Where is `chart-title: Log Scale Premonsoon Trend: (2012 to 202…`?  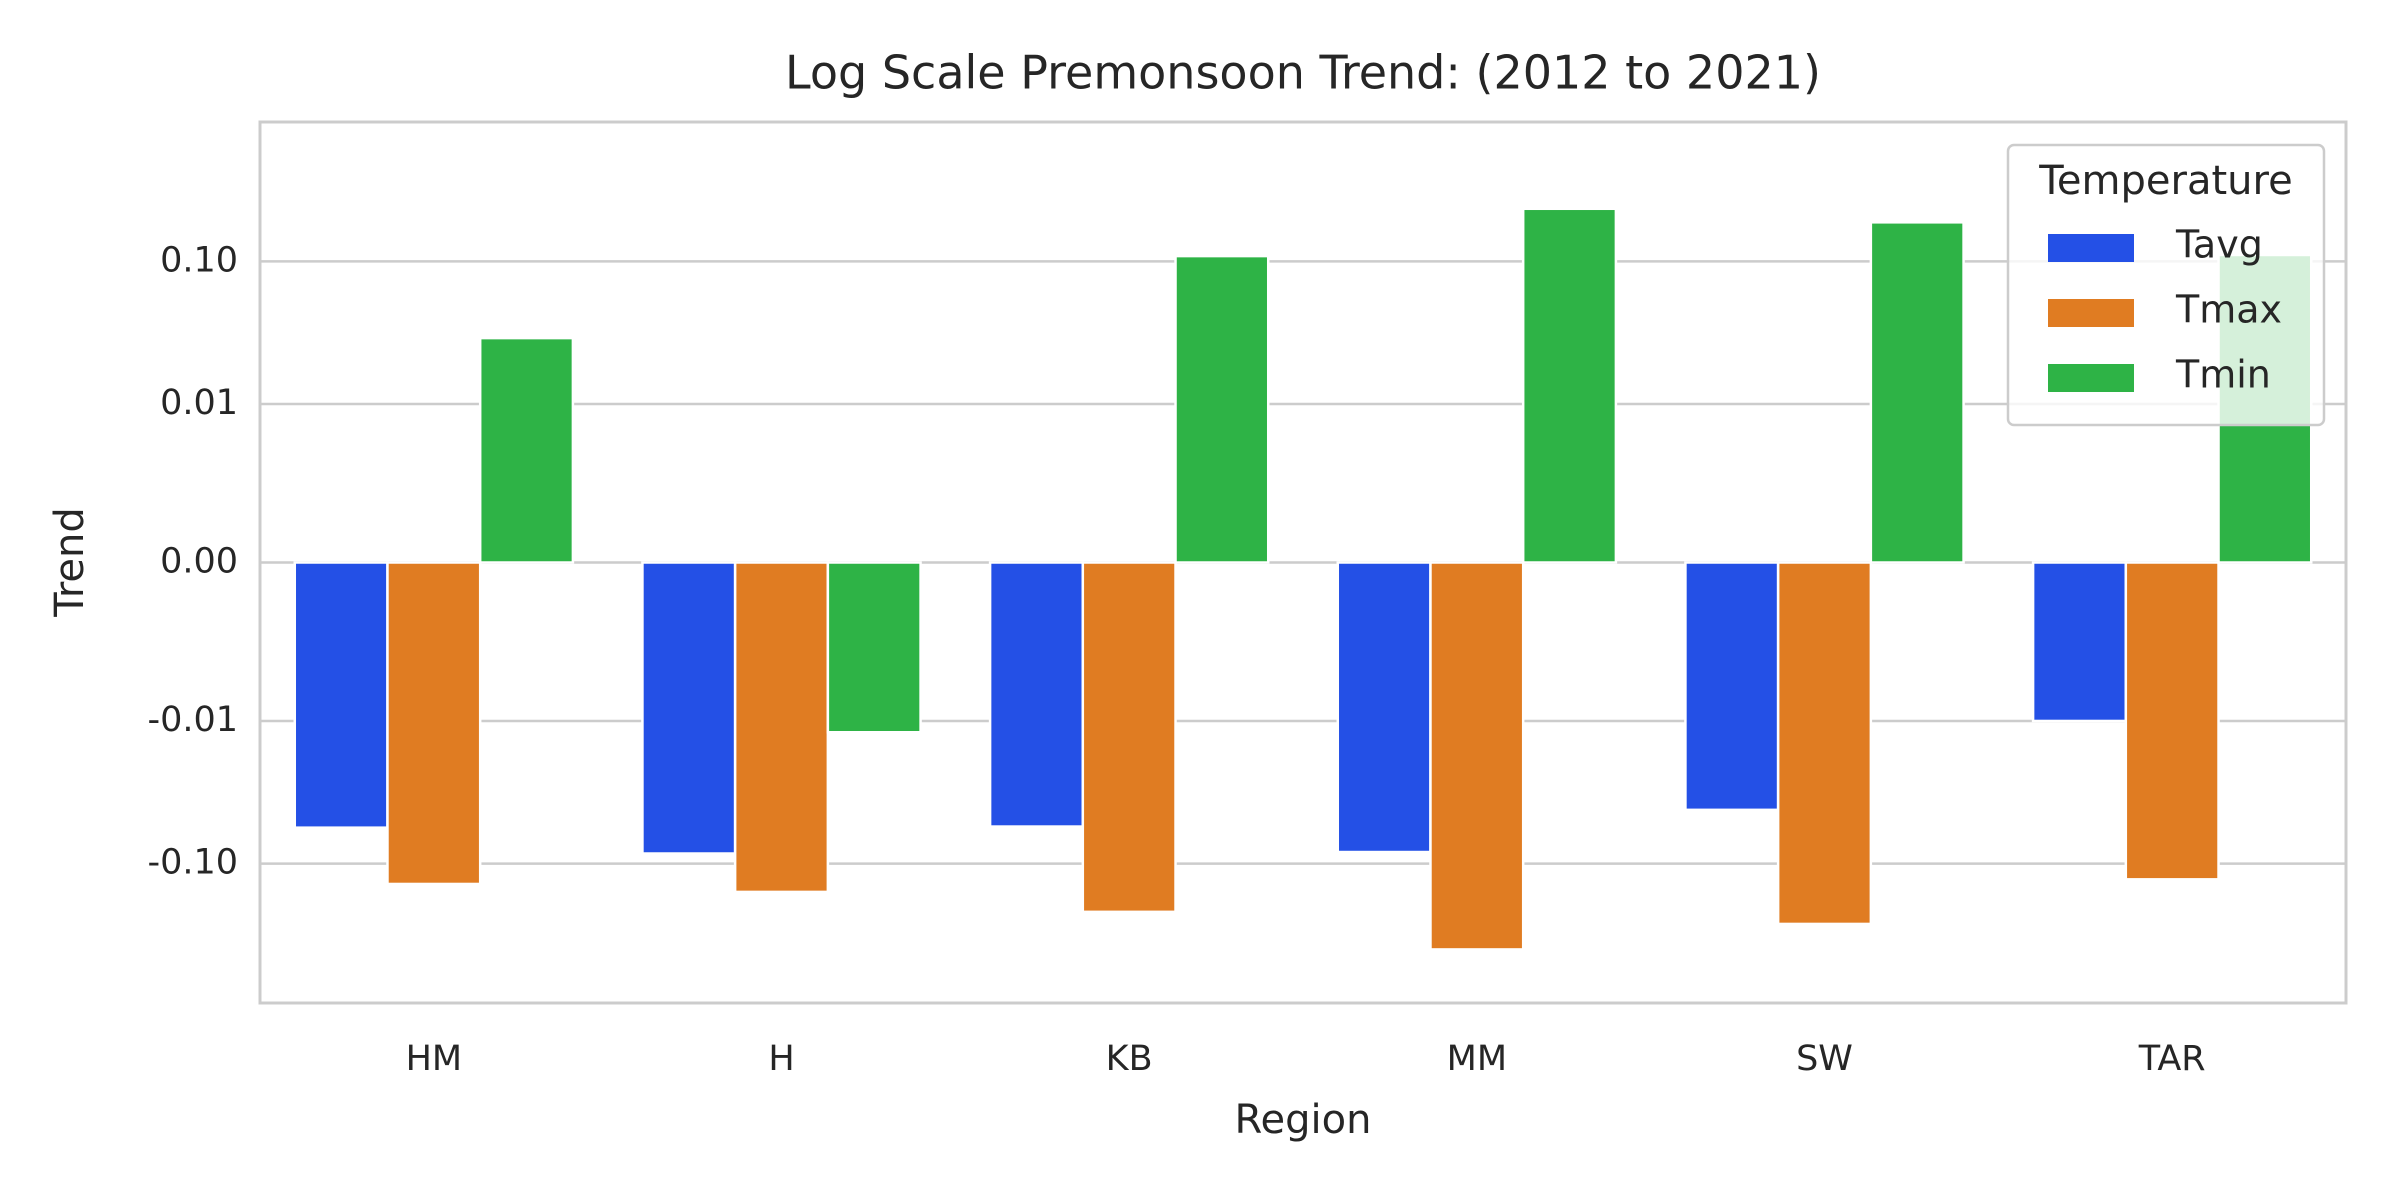 chart-title: Log Scale Premonsoon Trend: (2012 to 202… is located at coordinates (1303, 73).